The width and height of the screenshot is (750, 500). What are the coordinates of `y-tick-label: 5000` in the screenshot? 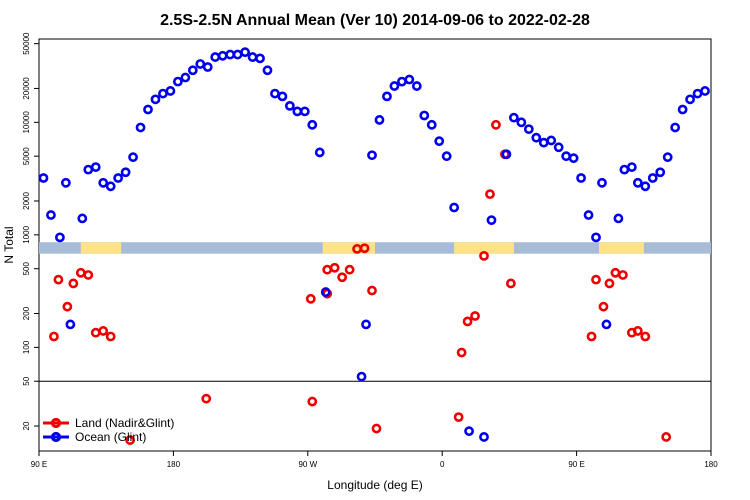 It's located at (26, 156).